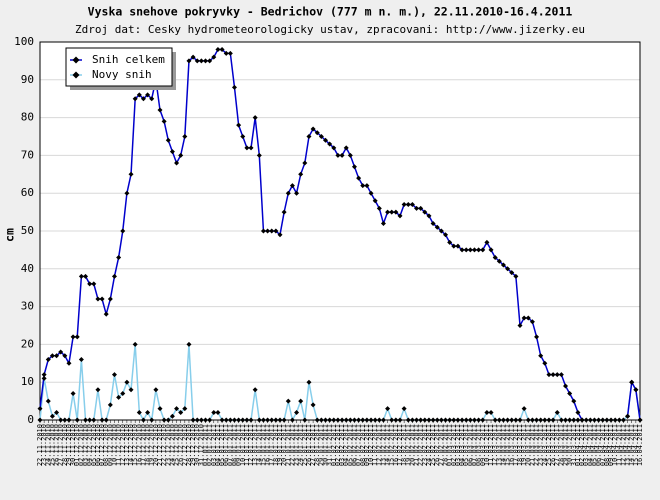  Describe the element at coordinates (247, 445) in the screenshot. I see `x-tick-label: 11.01.2011` at that location.